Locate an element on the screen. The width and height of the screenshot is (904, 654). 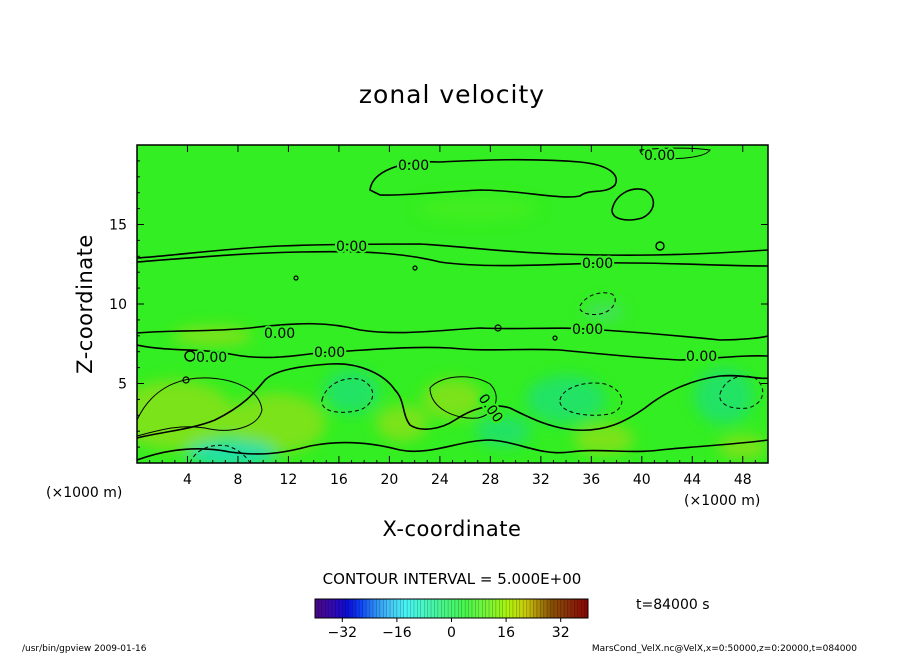
colorbar-ticks: −32 −16 0 16 32 is located at coordinates (449, 629).